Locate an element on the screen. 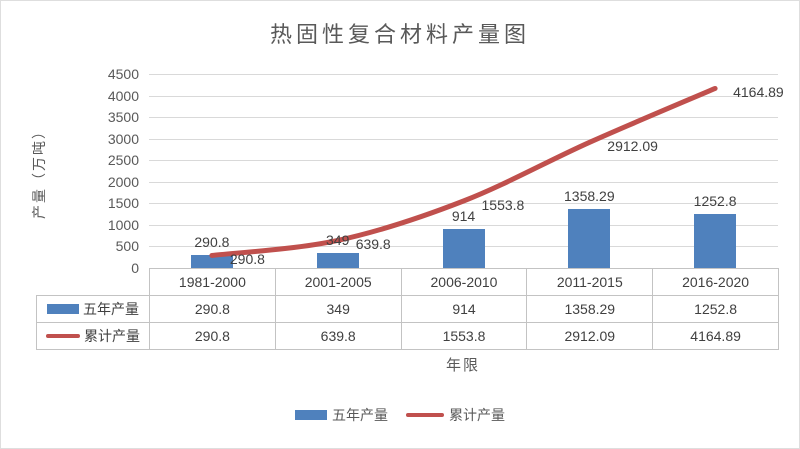 The image size is (800, 449). table-value-cell: 1252.8 is located at coordinates (715, 309).